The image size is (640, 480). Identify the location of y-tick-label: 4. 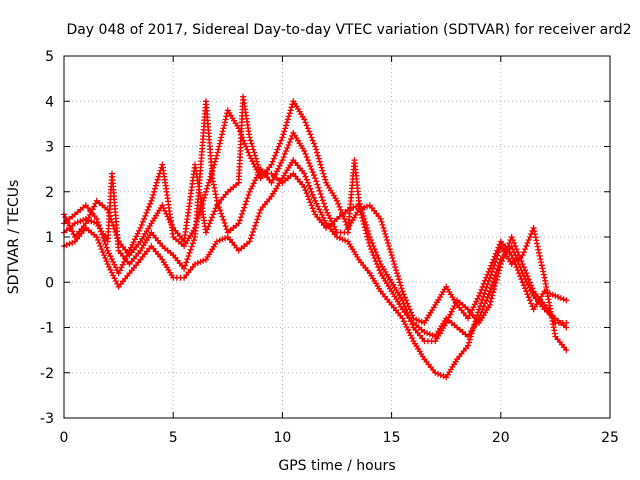
(49, 102).